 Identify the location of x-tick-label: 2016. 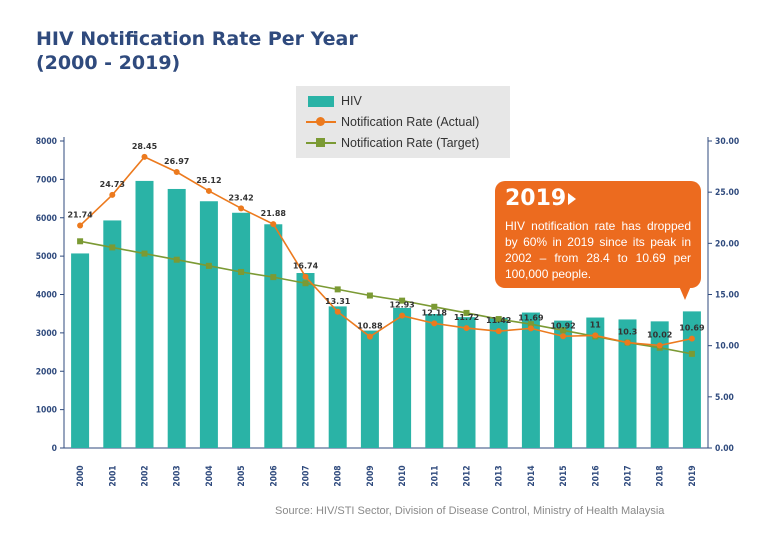
(596, 475).